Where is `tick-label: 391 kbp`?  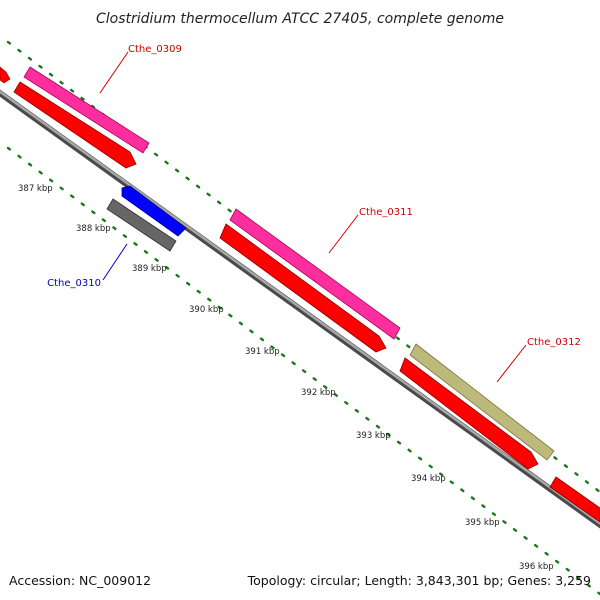
tick-label: 391 kbp is located at coordinates (262, 352).